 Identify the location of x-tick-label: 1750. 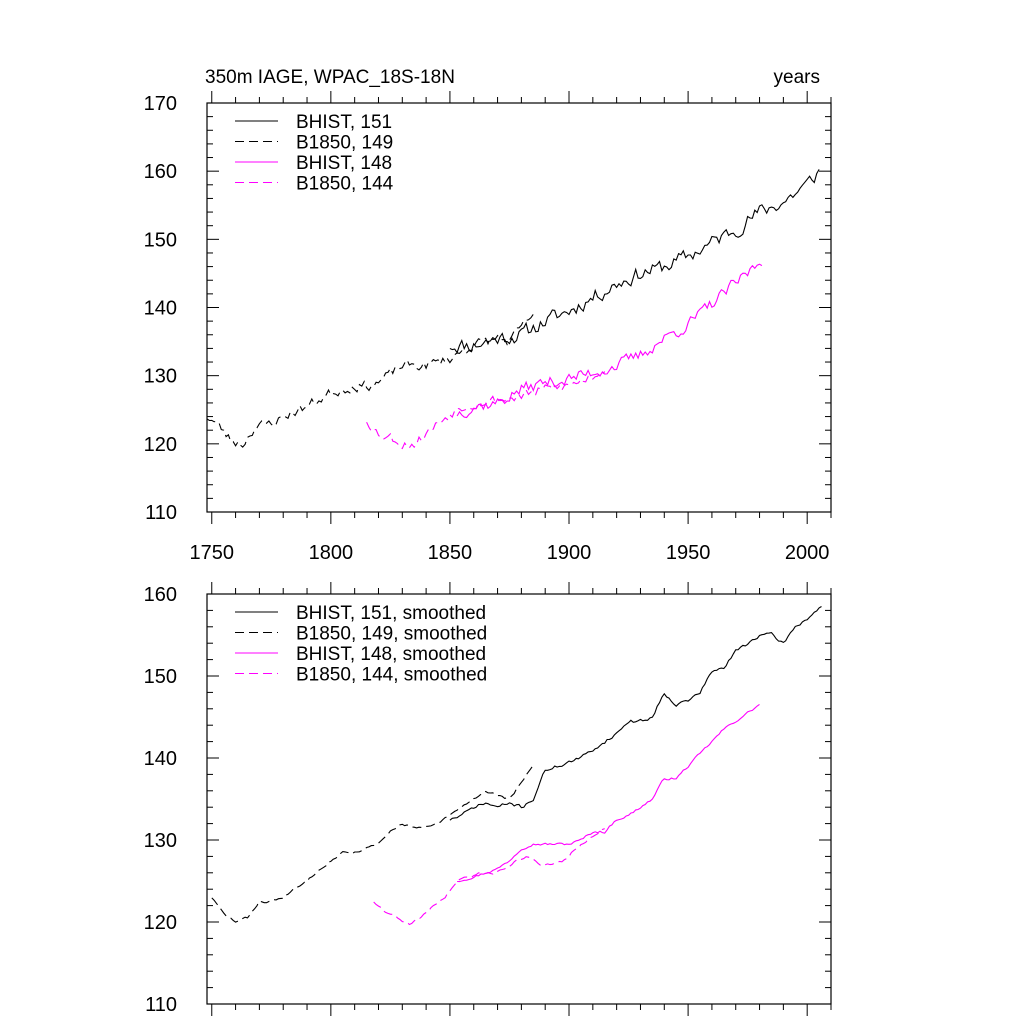
(212, 553).